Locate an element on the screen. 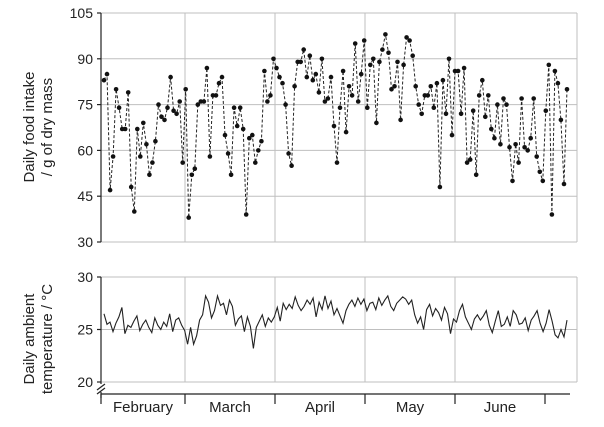 This screenshot has width=604, height=427. temperature-series is located at coordinates (335, 321).